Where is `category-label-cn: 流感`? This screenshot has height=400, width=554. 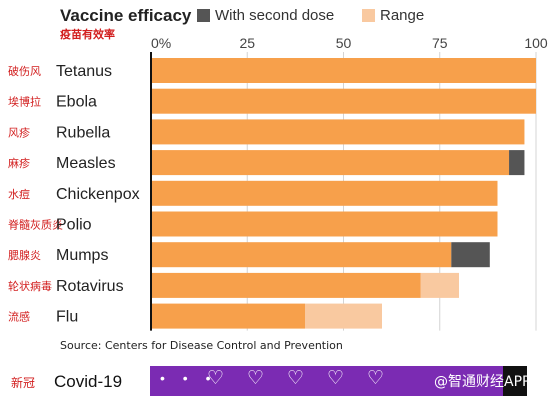 category-label-cn: 流感 is located at coordinates (19, 317).